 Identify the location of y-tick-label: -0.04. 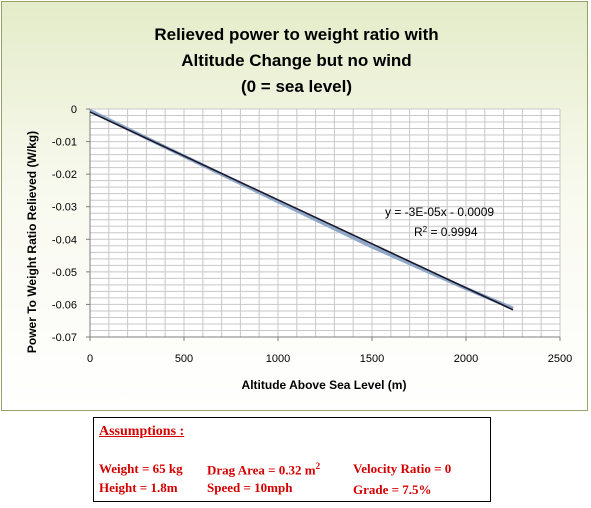
(64, 240).